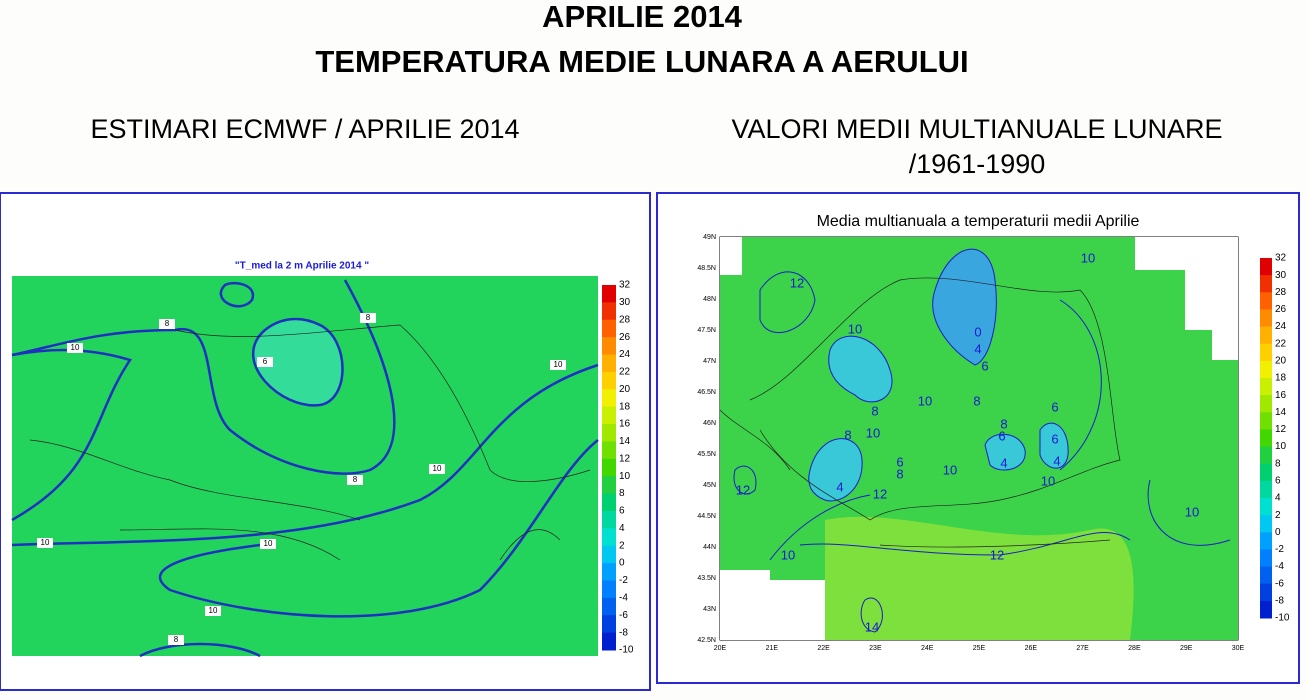  I want to click on lat-label: 46N, so click(709, 423).